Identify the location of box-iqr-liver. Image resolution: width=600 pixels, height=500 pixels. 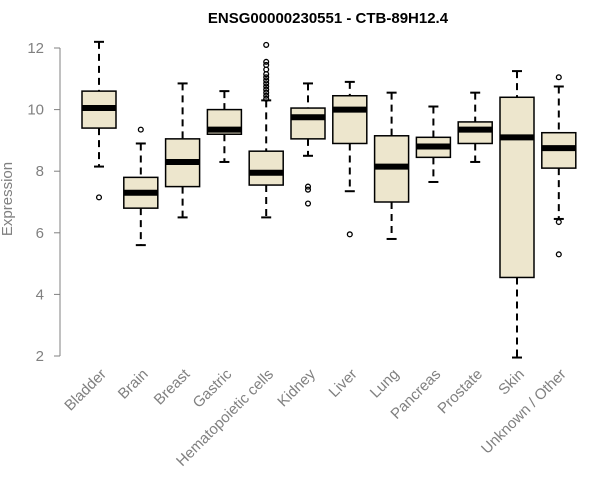
(350, 119).